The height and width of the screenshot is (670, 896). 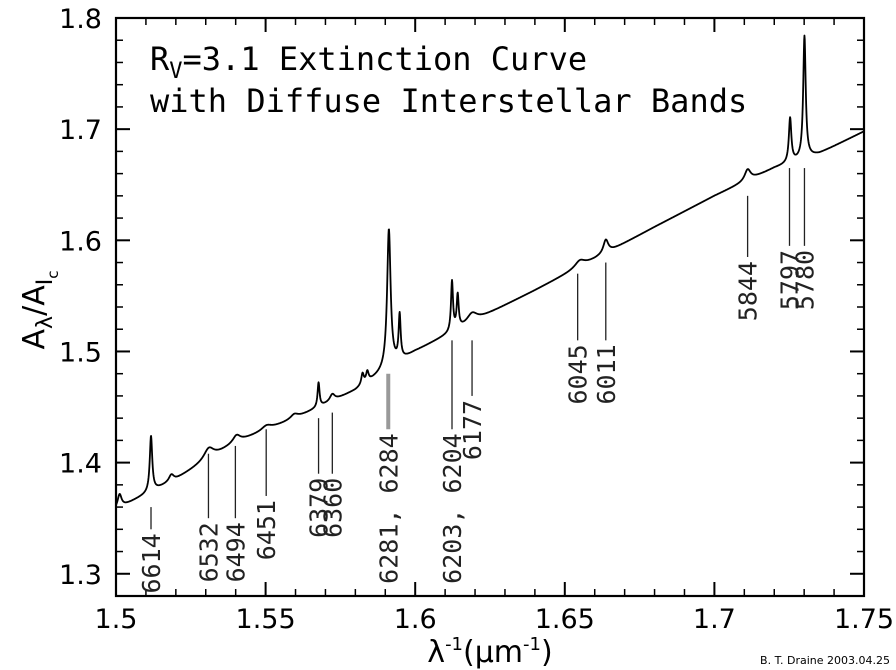 I want to click on band-label: 6045, so click(x=578, y=374).